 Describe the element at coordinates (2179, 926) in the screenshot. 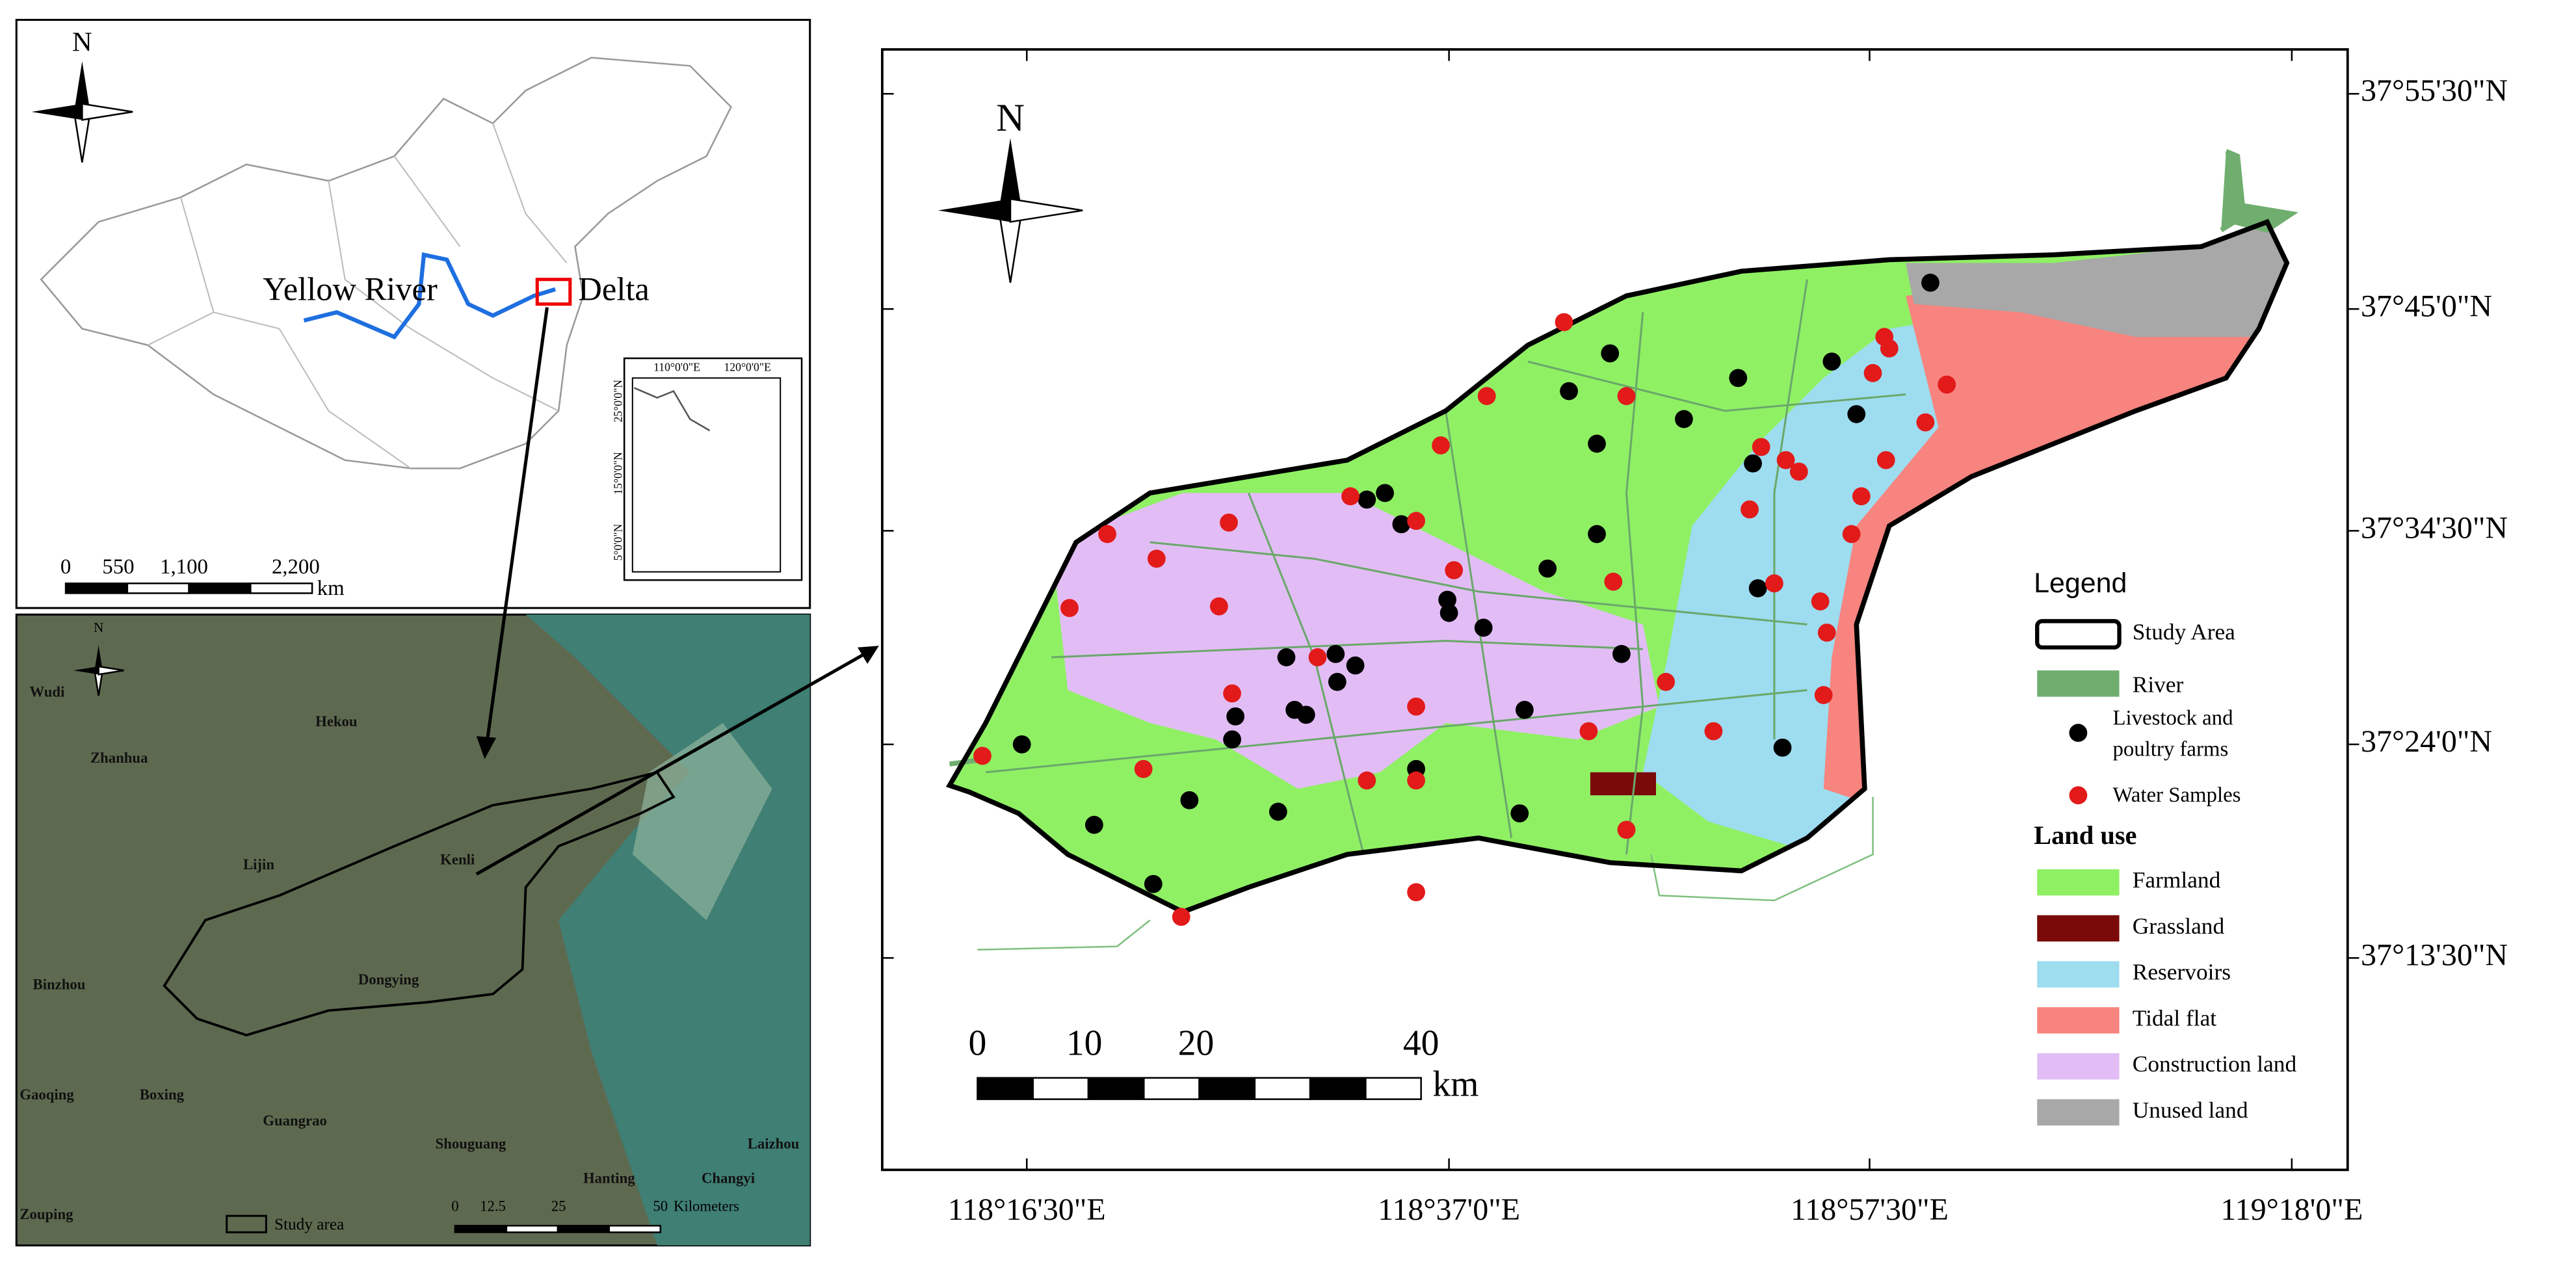

I see `legend-label: Grassland` at that location.